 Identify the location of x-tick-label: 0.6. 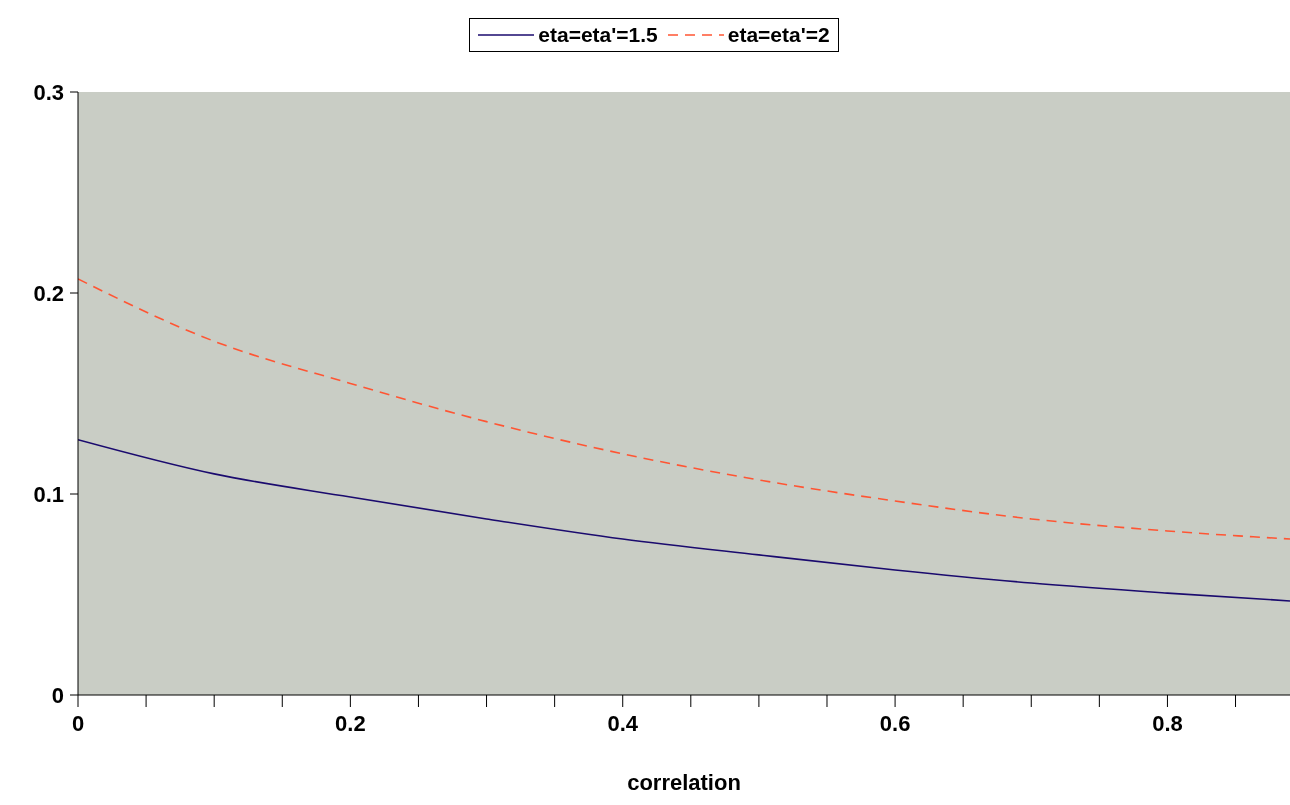
(895, 723).